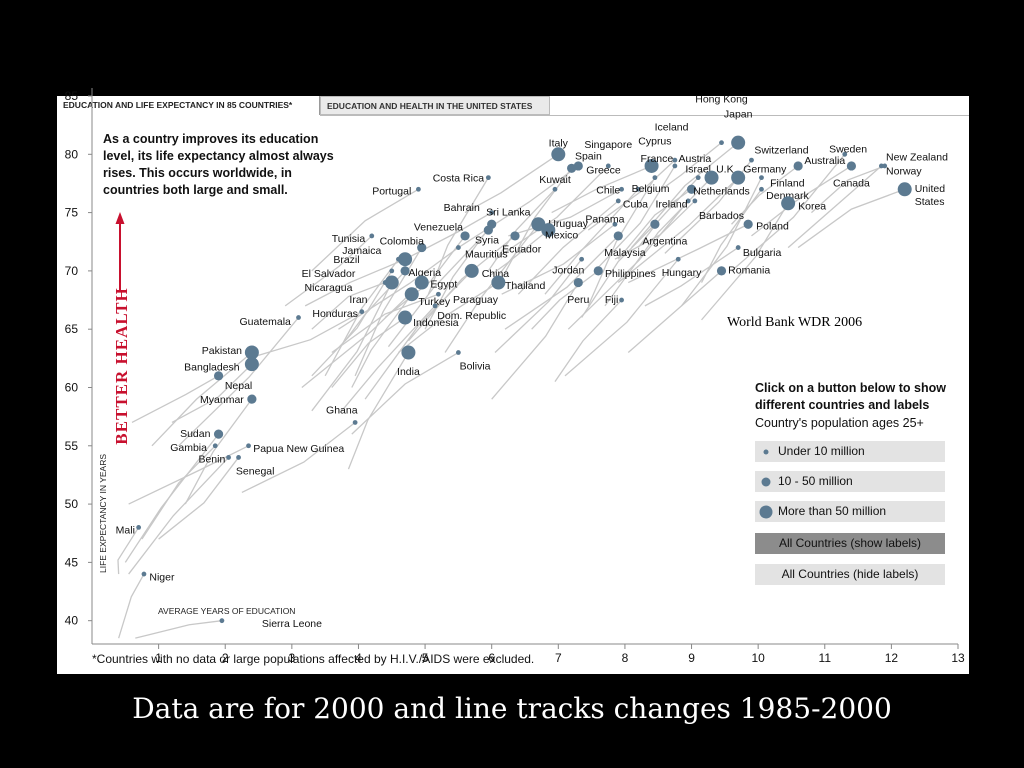  What do you see at coordinates (781, 151) in the screenshot?
I see `country-label-switzerland: Switzerland` at bounding box center [781, 151].